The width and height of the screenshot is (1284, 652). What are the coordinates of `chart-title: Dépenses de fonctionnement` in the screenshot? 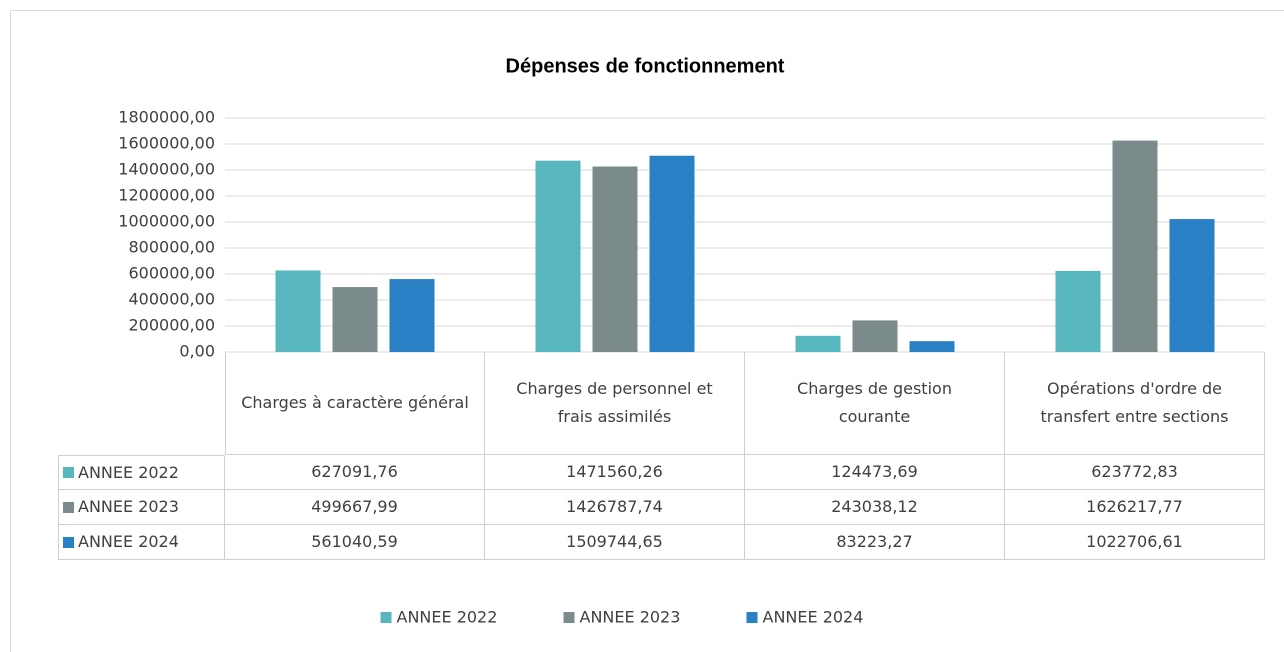 It's located at (645, 66).